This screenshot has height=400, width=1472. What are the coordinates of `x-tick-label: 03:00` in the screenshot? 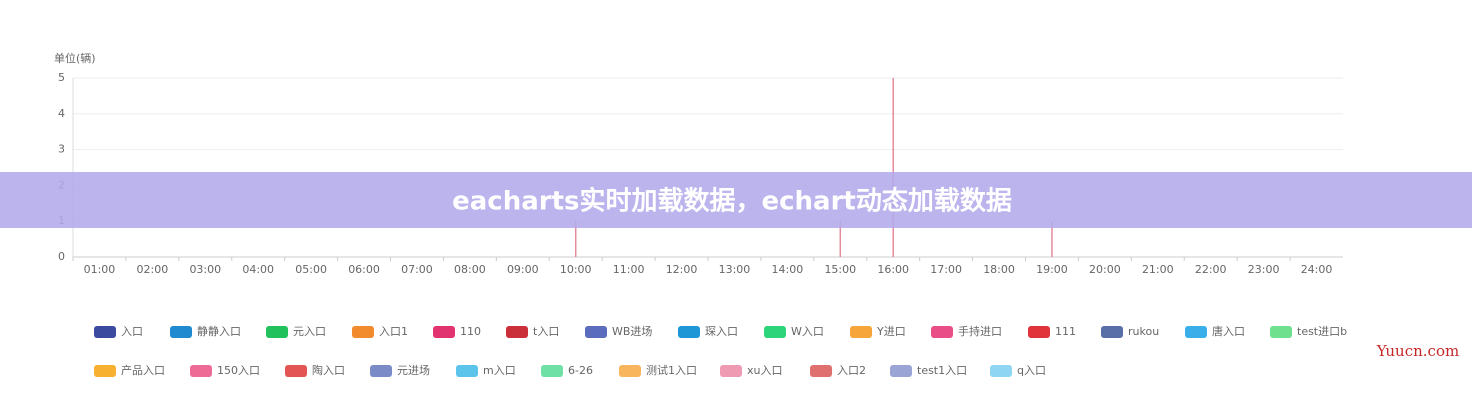 It's located at (205, 269).